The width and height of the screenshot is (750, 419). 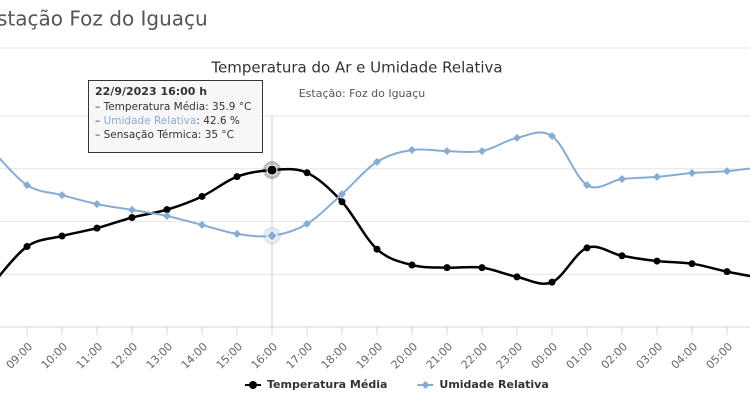 I want to click on page-header: stação Foz do Iguaçu, so click(x=104, y=19).